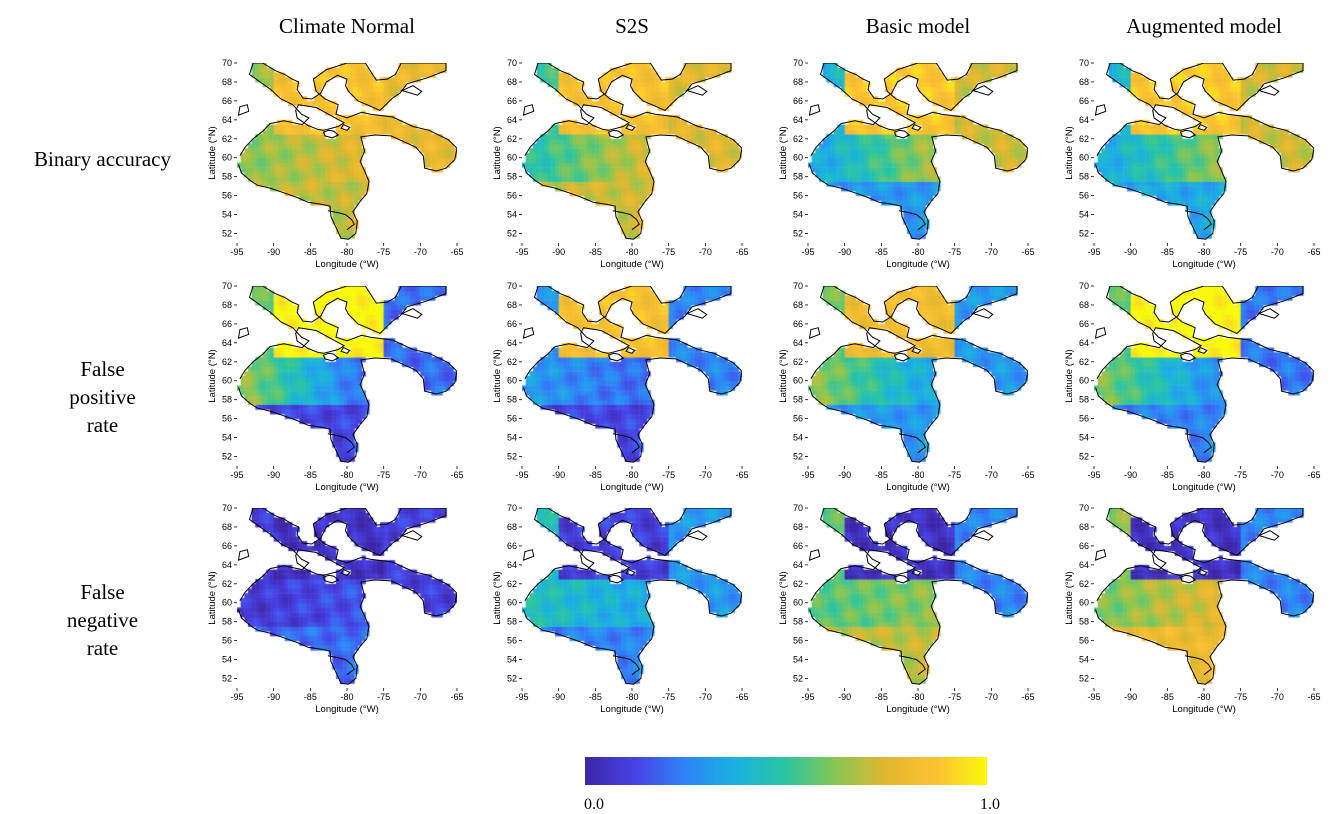 Image resolution: width=1331 pixels, height=814 pixels. I want to click on row-title-line: rate, so click(102, 425).